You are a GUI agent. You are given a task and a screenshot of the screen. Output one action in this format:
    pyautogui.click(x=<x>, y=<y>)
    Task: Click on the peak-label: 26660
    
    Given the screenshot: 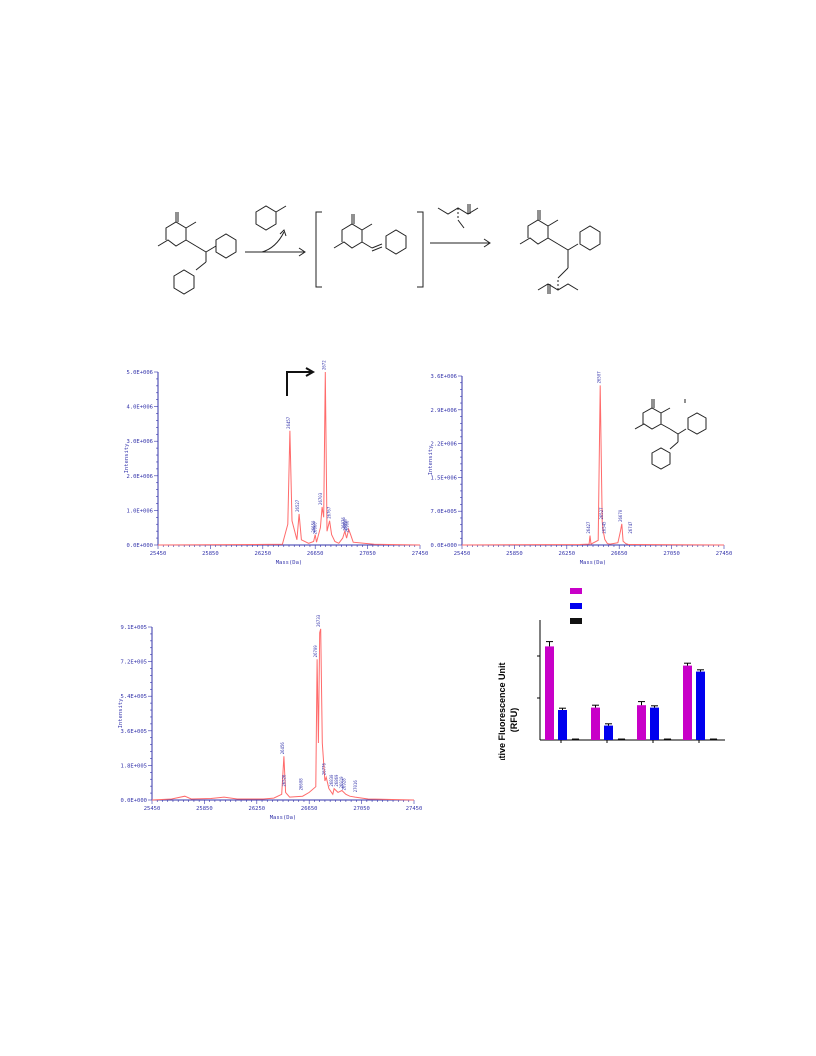 What is the action you would take?
    pyautogui.click(x=315, y=528)
    